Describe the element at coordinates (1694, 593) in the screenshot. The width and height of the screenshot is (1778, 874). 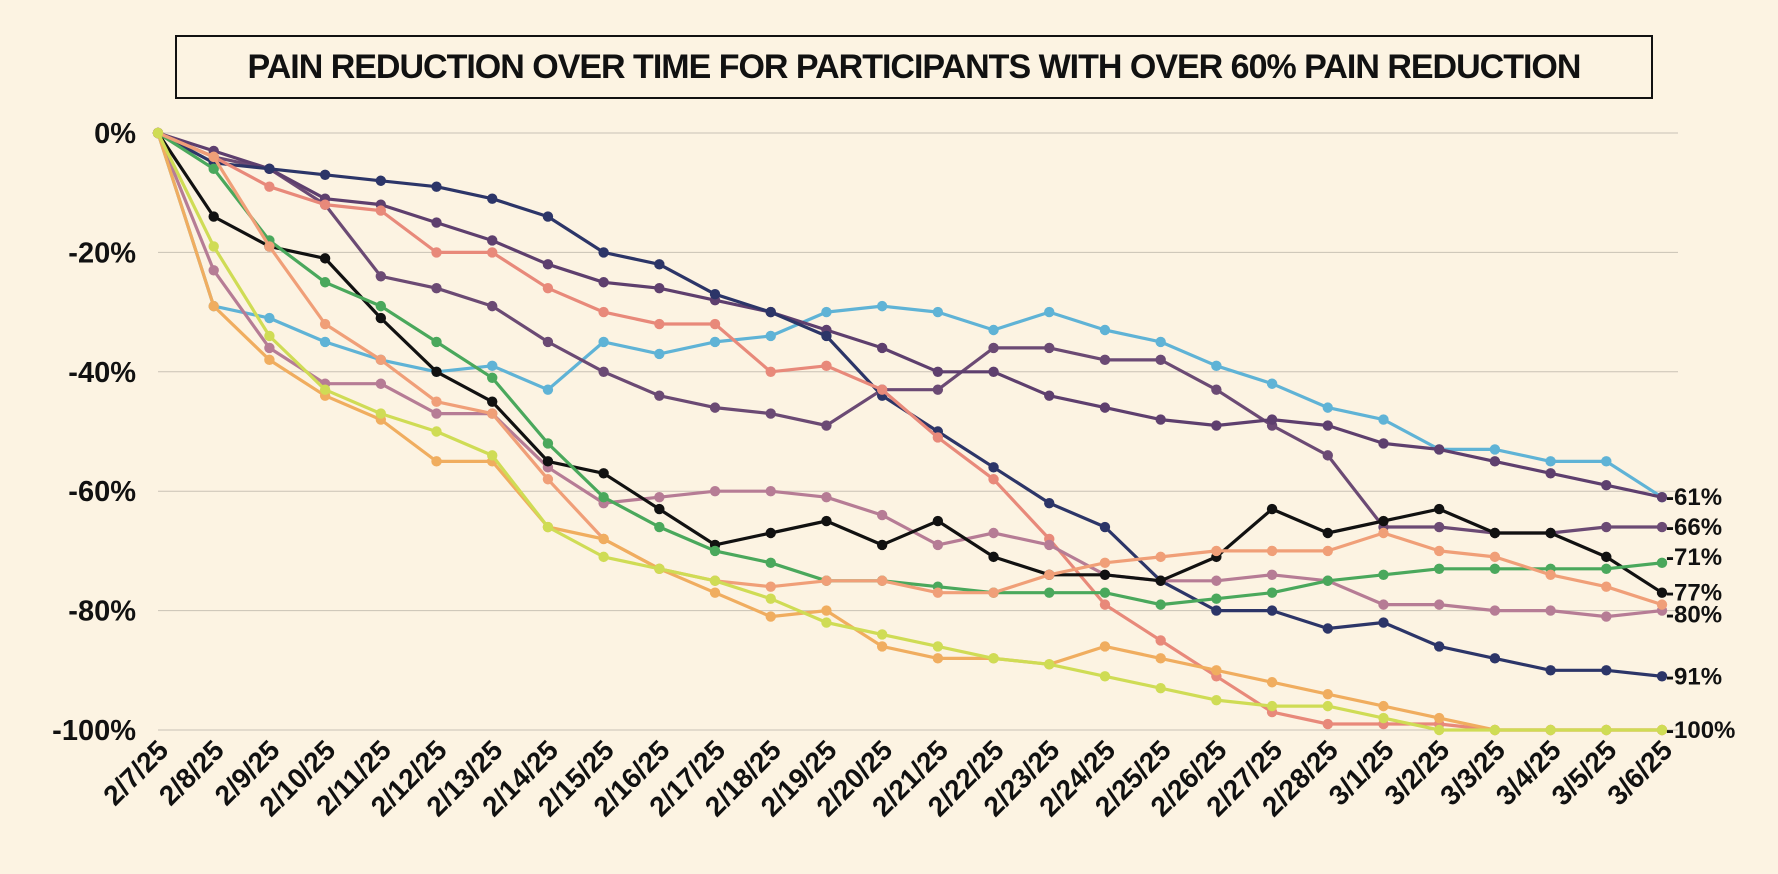
I see `end-value-label: -77%` at that location.